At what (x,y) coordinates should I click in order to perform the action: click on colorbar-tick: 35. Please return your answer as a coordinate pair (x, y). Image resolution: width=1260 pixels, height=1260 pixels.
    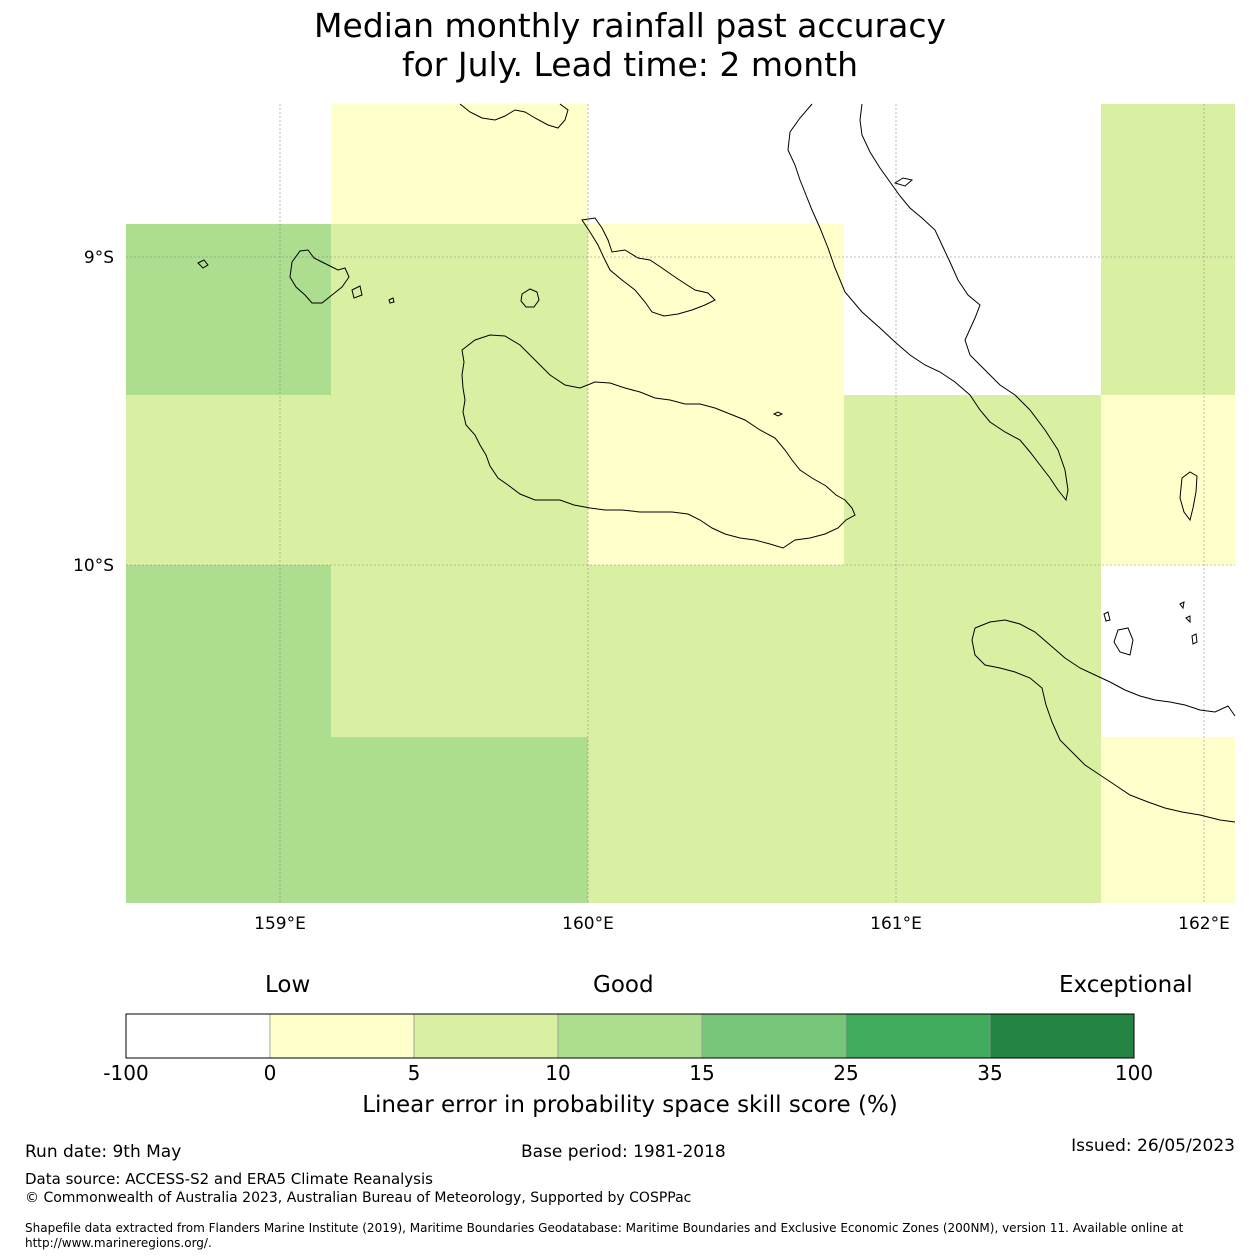
    Looking at the image, I should click on (990, 1073).